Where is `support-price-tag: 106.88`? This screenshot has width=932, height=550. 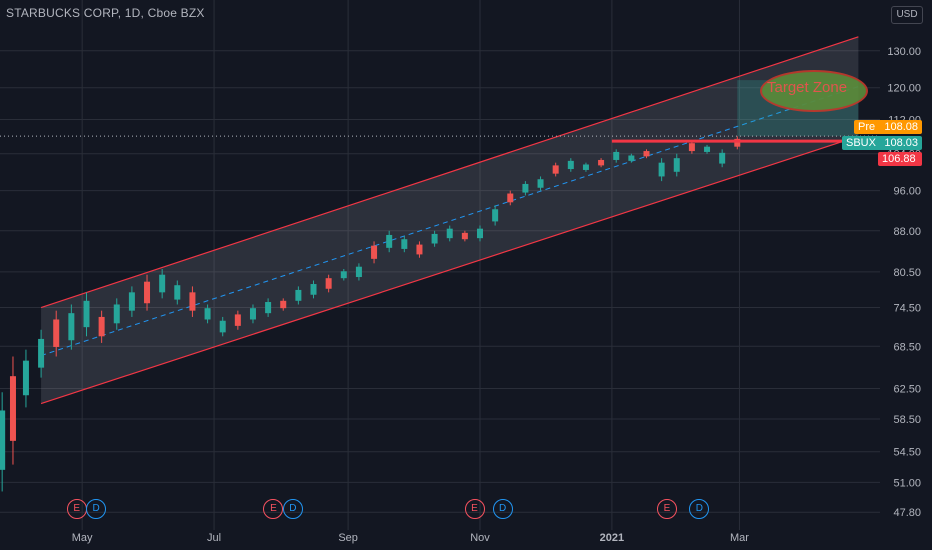
support-price-tag: 106.88 is located at coordinates (900, 159).